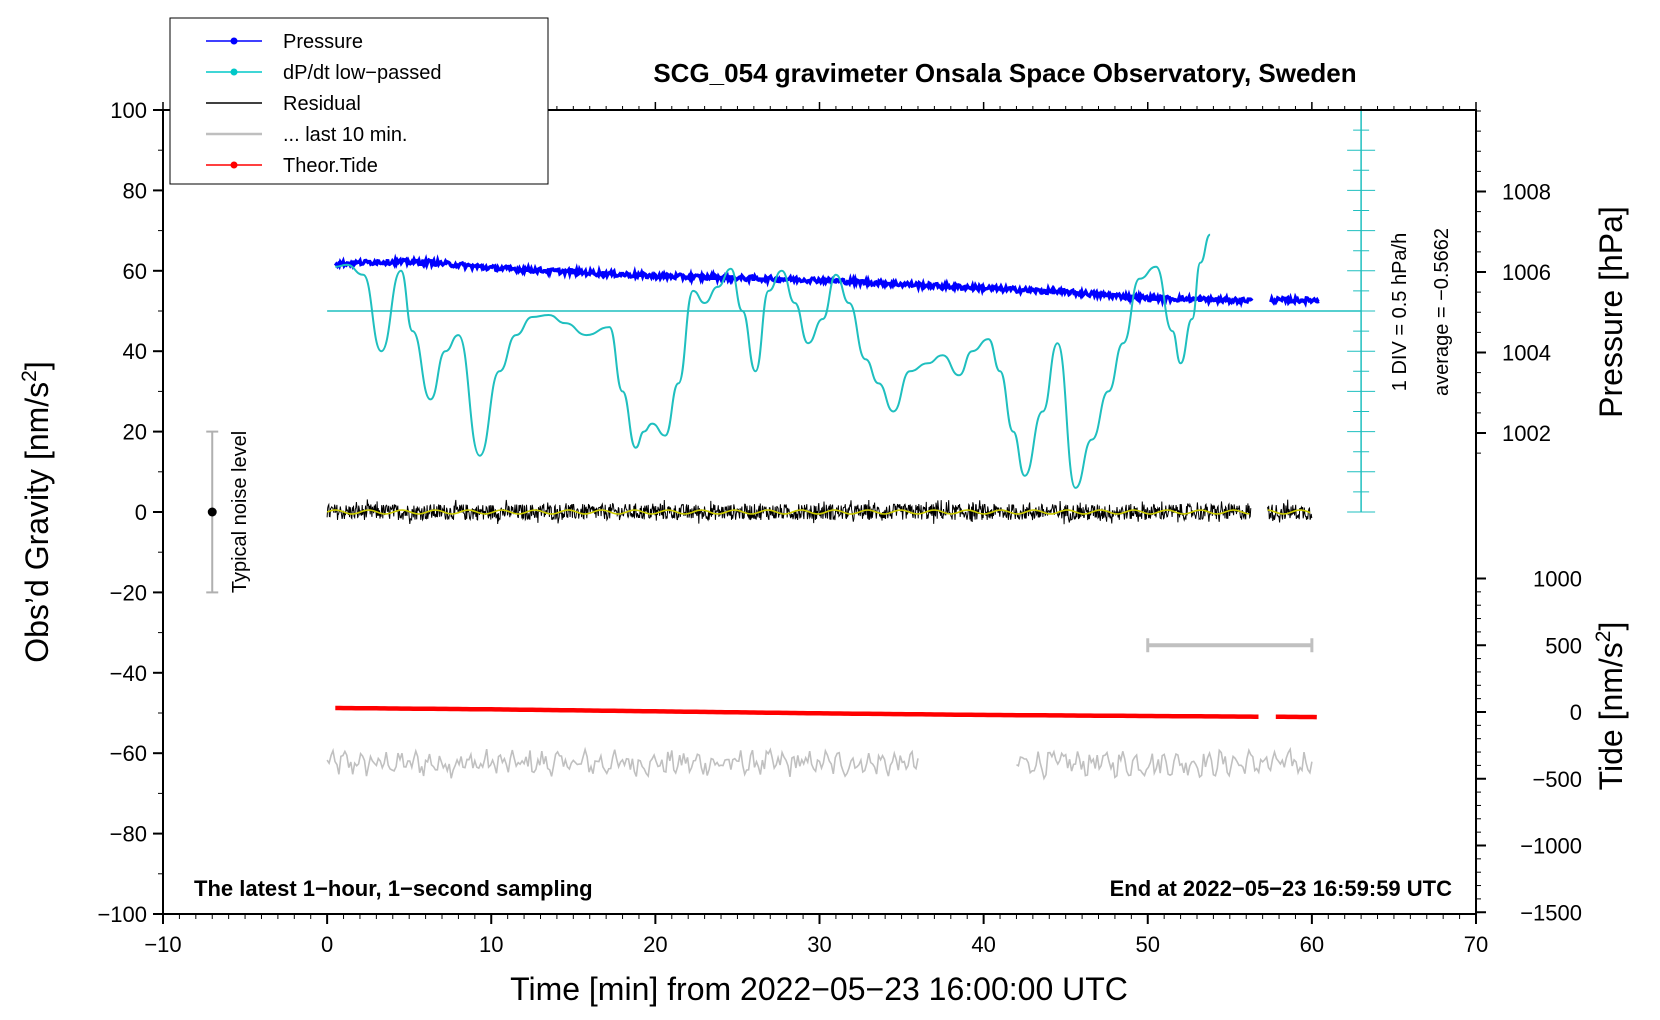 Image resolution: width=1660 pixels, height=1020 pixels. What do you see at coordinates (1576, 712) in the screenshot?
I see `tide-tick-label: 0` at bounding box center [1576, 712].